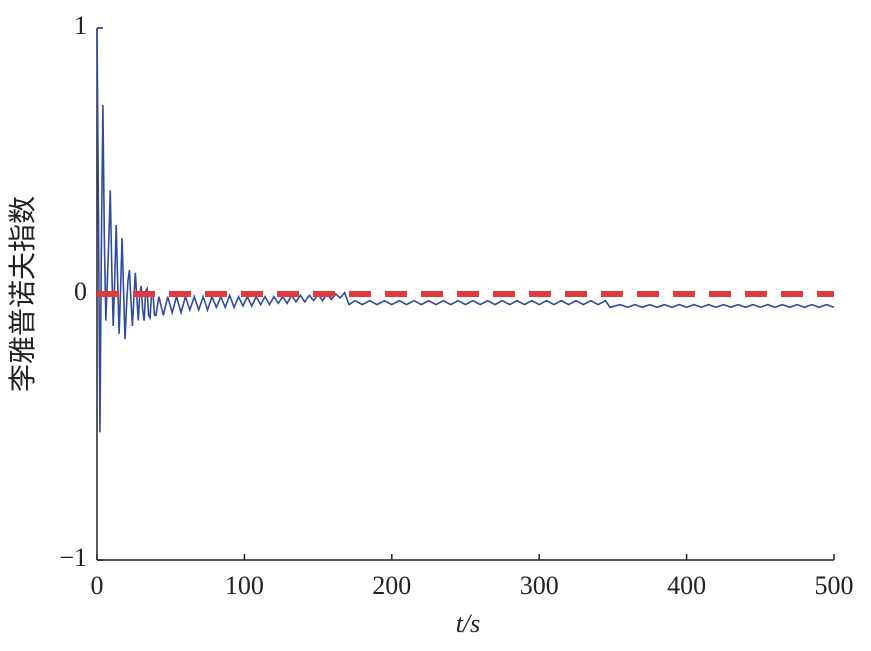 The image size is (871, 651). Describe the element at coordinates (244, 585) in the screenshot. I see `x-tick-label: 100` at that location.